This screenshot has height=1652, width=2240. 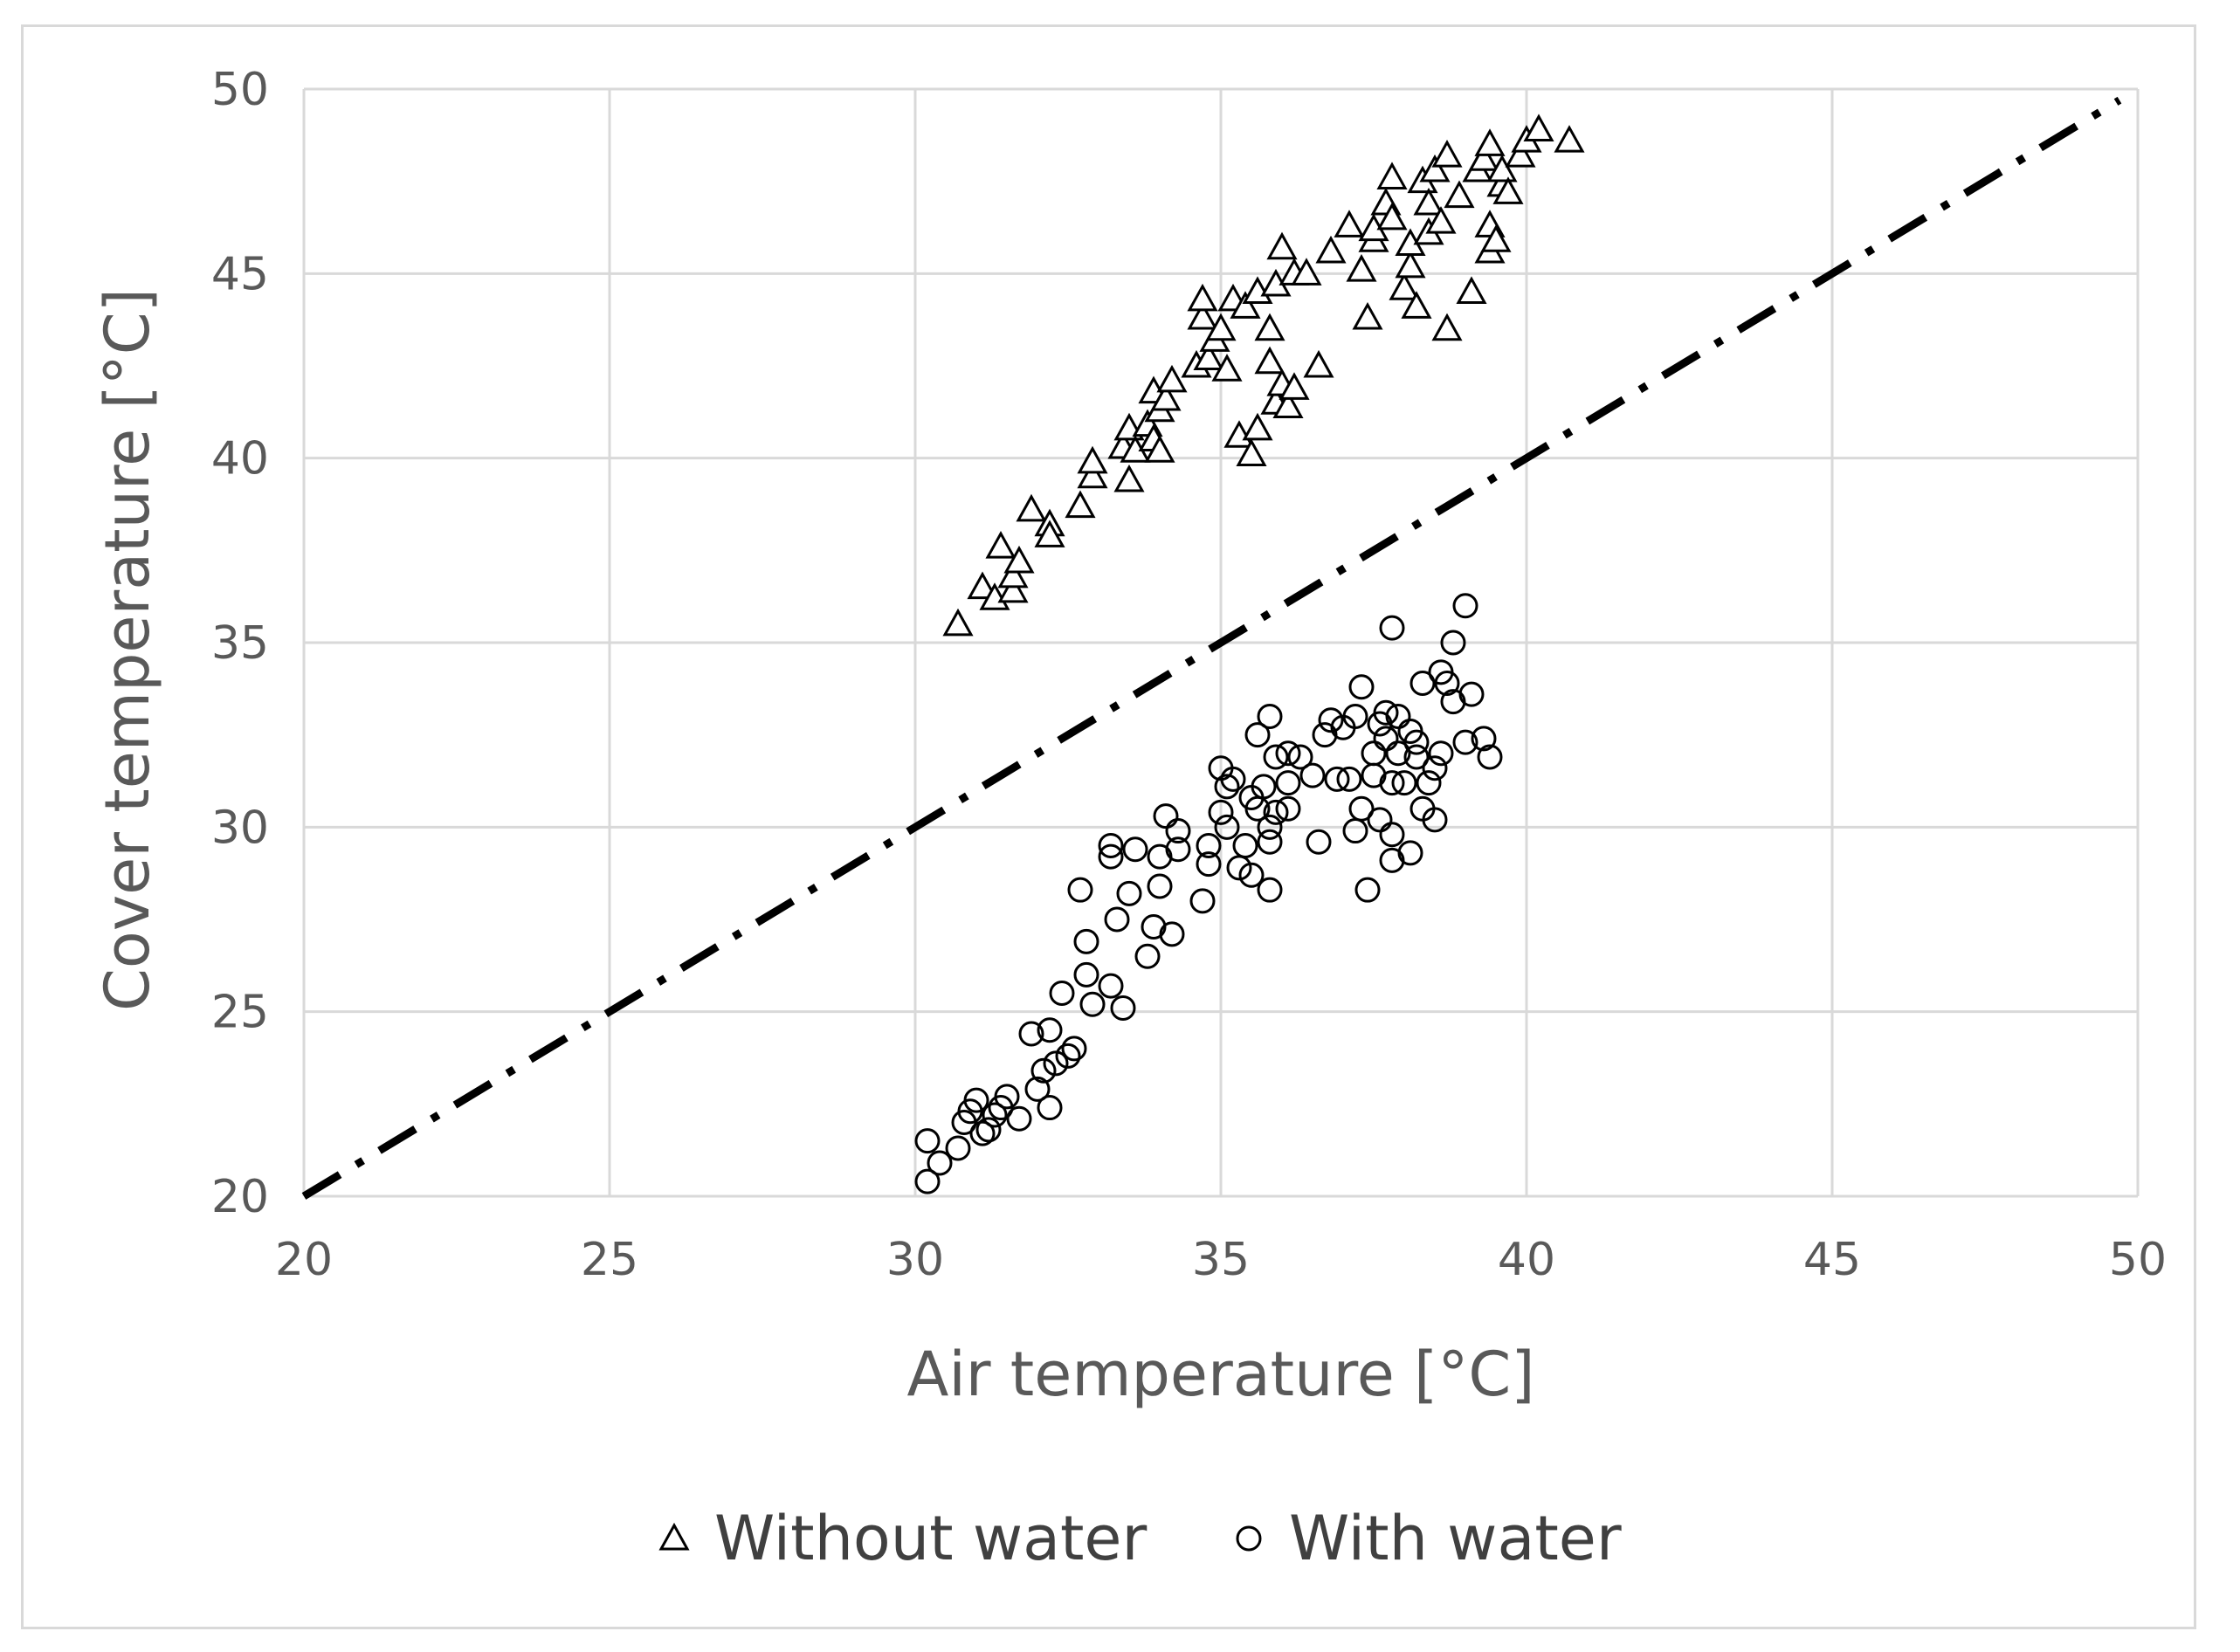 What do you see at coordinates (915, 1260) in the screenshot?
I see `x-tick-label-2: 30` at bounding box center [915, 1260].